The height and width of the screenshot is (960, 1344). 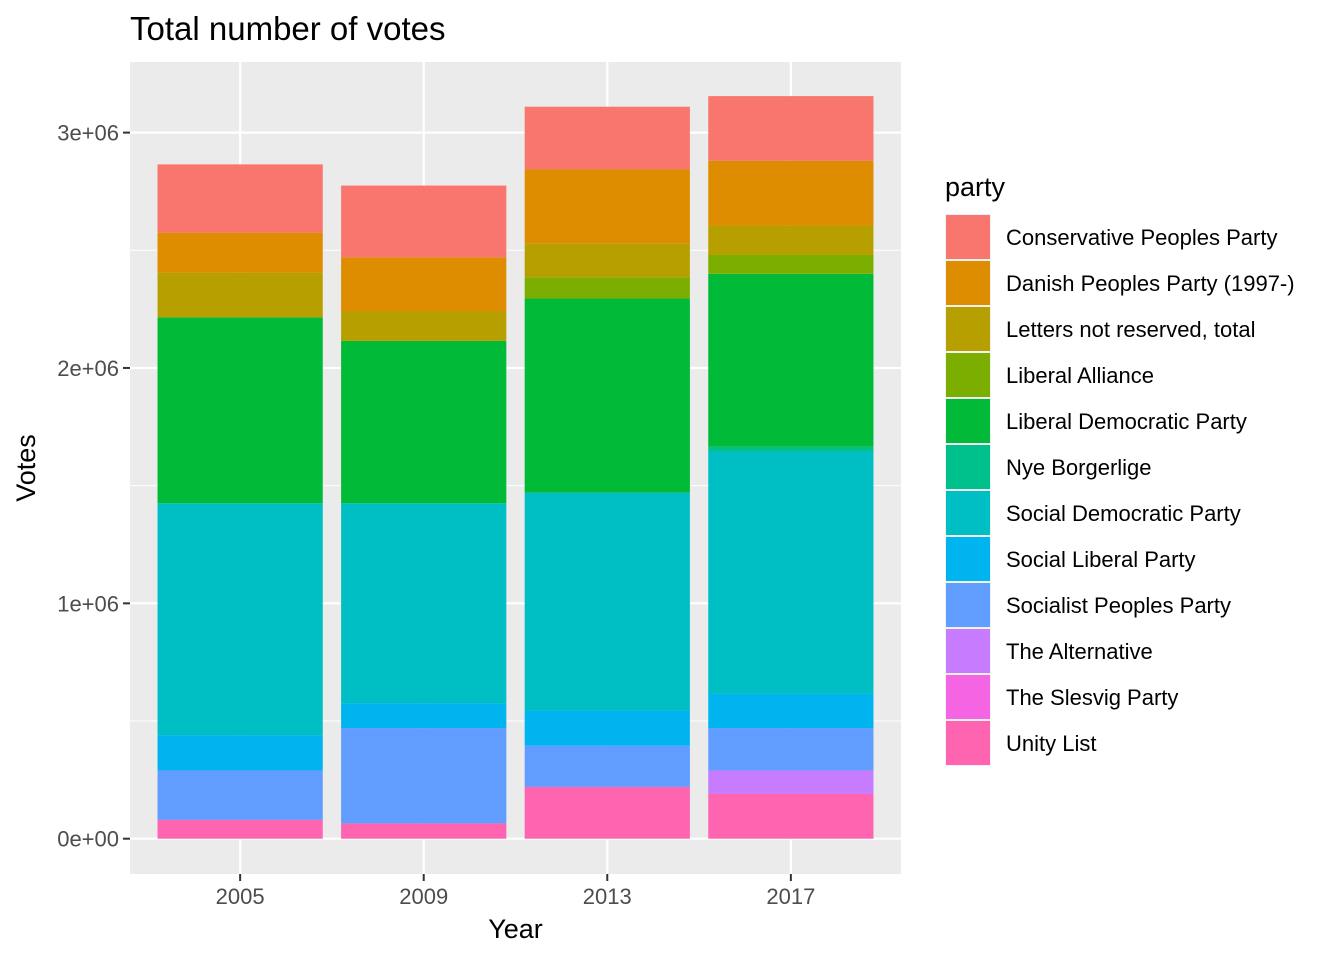 What do you see at coordinates (88, 133) in the screenshot?
I see `y-tick-label: 3e+06` at bounding box center [88, 133].